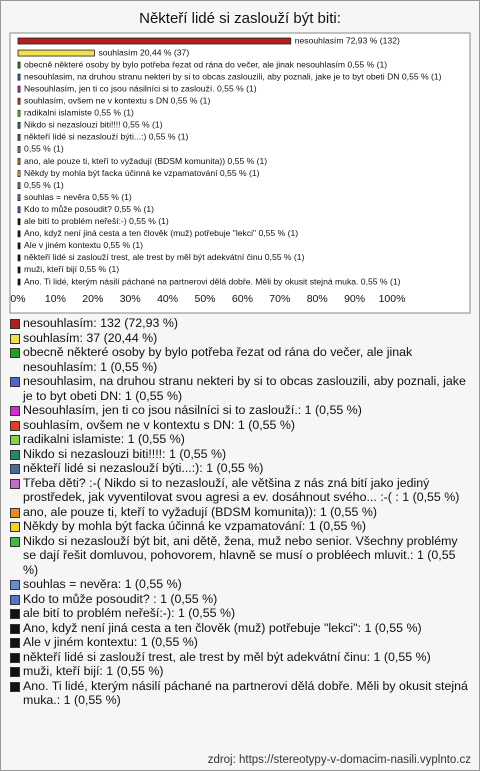 The height and width of the screenshot is (771, 480). What do you see at coordinates (83, 245) in the screenshot?
I see `bar-label: Ale v jiném kontextu 0,55 % (1)` at bounding box center [83, 245].